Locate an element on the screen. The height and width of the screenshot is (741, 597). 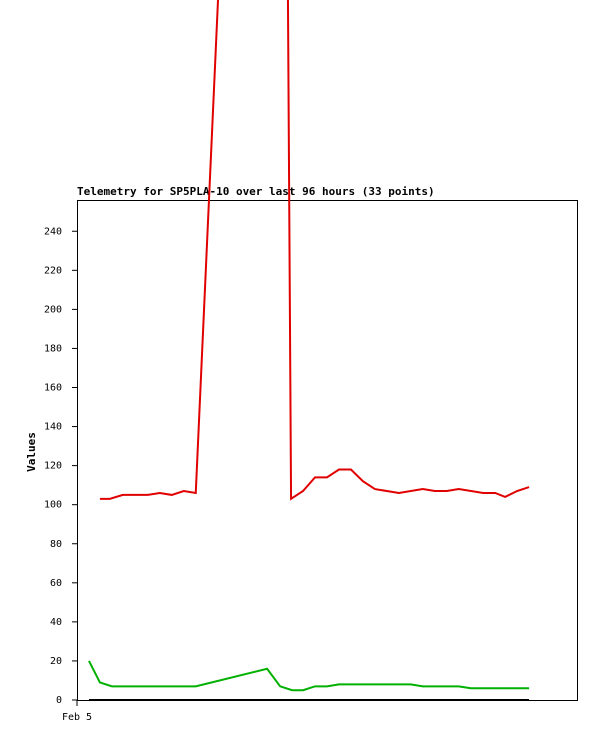
y-tick-label: 0 is located at coordinates (59, 700).